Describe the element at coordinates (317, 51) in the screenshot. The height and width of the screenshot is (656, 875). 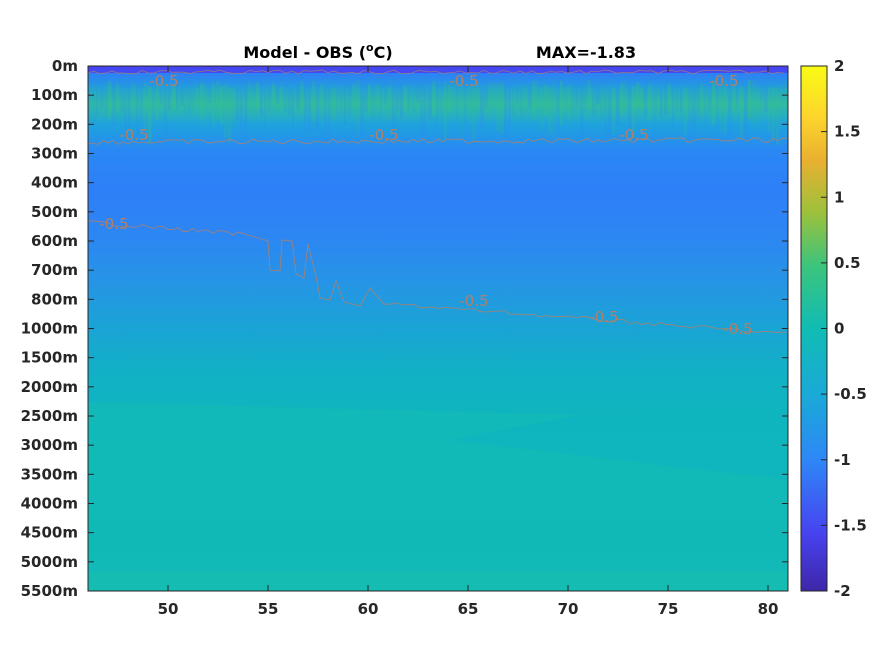
I see `chart-title: Model - OBS (oC)` at that location.